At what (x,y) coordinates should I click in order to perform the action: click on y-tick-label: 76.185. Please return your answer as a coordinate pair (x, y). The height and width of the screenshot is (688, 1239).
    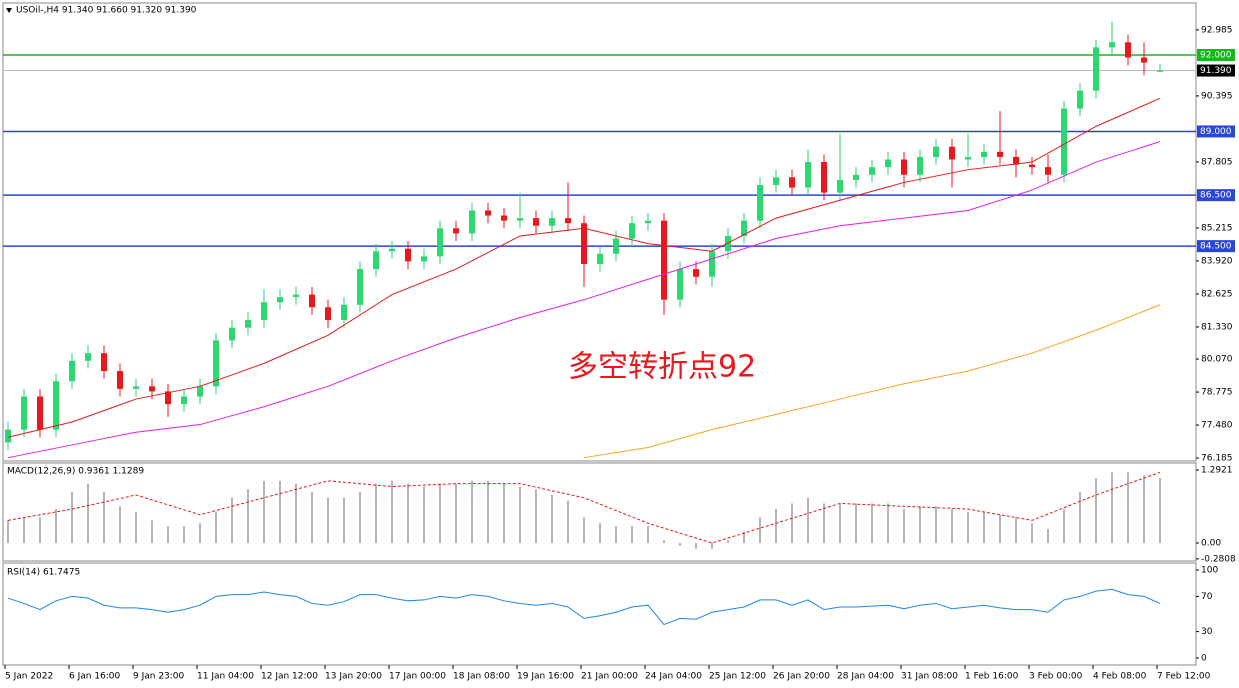
    Looking at the image, I should click on (1217, 459).